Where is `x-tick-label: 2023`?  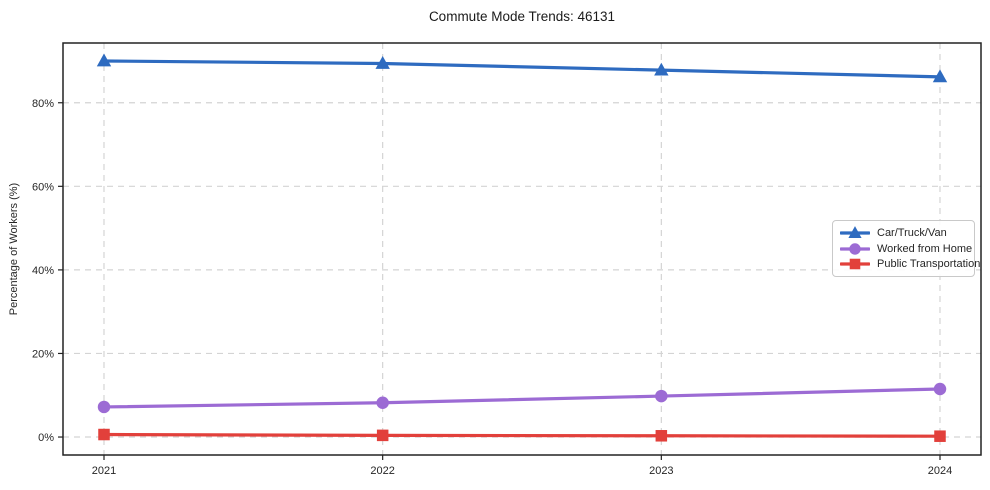 x-tick-label: 2023 is located at coordinates (661, 471).